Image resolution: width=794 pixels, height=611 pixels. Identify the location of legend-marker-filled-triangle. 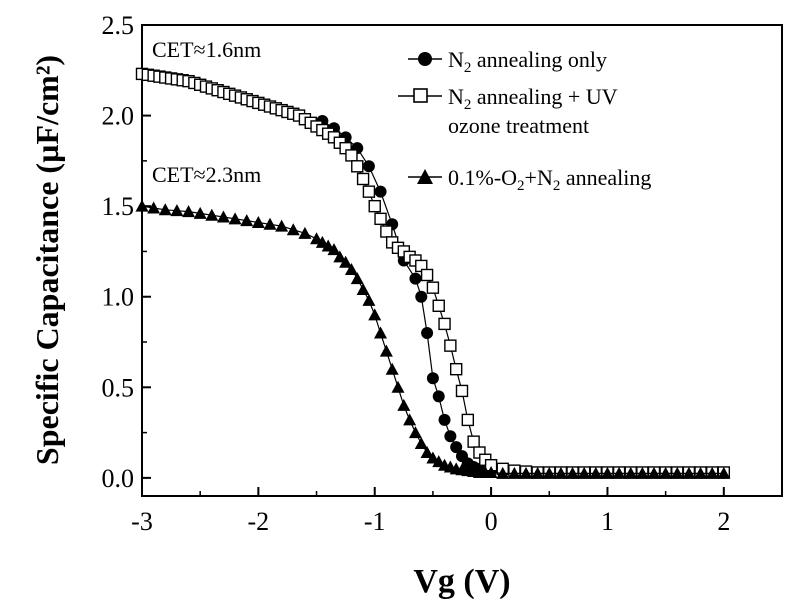
(425, 176).